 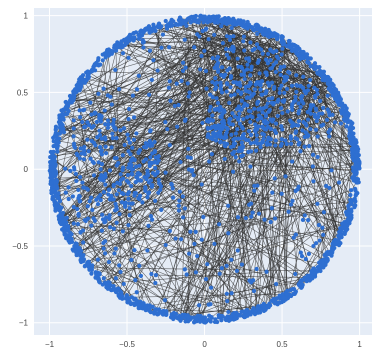 What do you see at coordinates (24, 323) in the screenshot?
I see `y-tick-label: −1` at bounding box center [24, 323].